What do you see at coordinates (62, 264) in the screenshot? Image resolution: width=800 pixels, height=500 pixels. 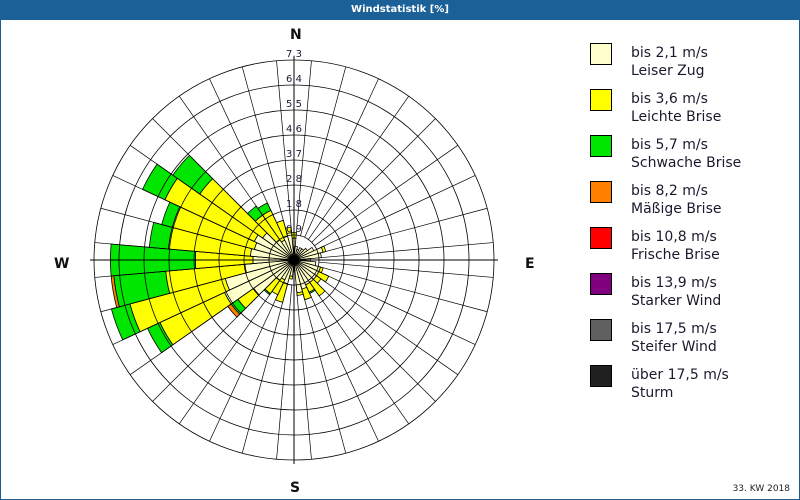 I see `compass-west: W` at bounding box center [62, 264].